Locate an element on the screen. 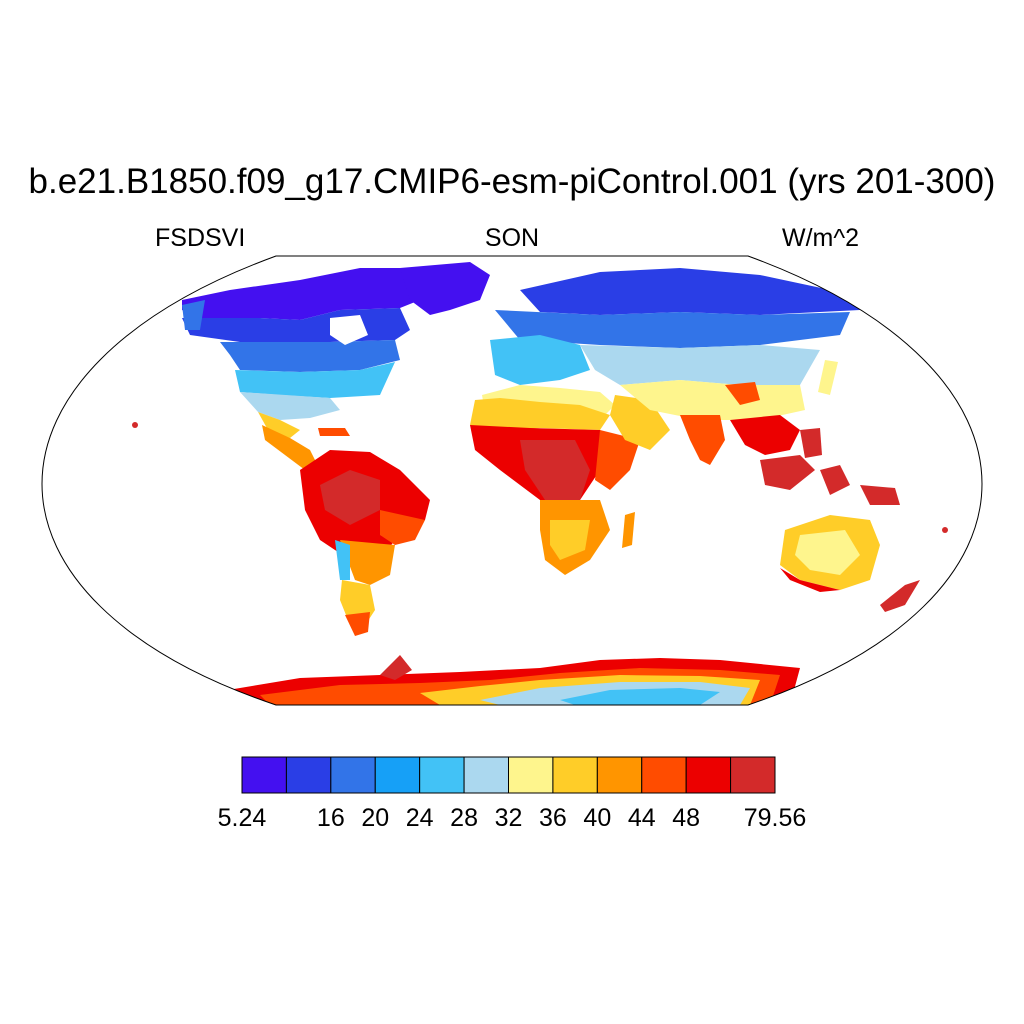  pacific-island is located at coordinates (945, 530).